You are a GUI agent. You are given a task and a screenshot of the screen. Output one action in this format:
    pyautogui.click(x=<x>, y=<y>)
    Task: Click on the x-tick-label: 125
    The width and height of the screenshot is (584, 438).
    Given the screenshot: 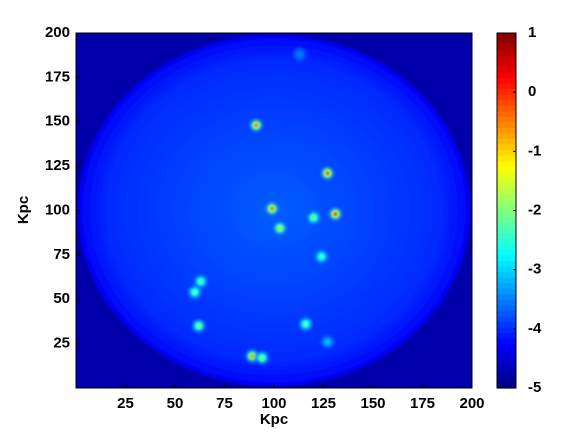 What is the action you would take?
    pyautogui.click(x=323, y=403)
    